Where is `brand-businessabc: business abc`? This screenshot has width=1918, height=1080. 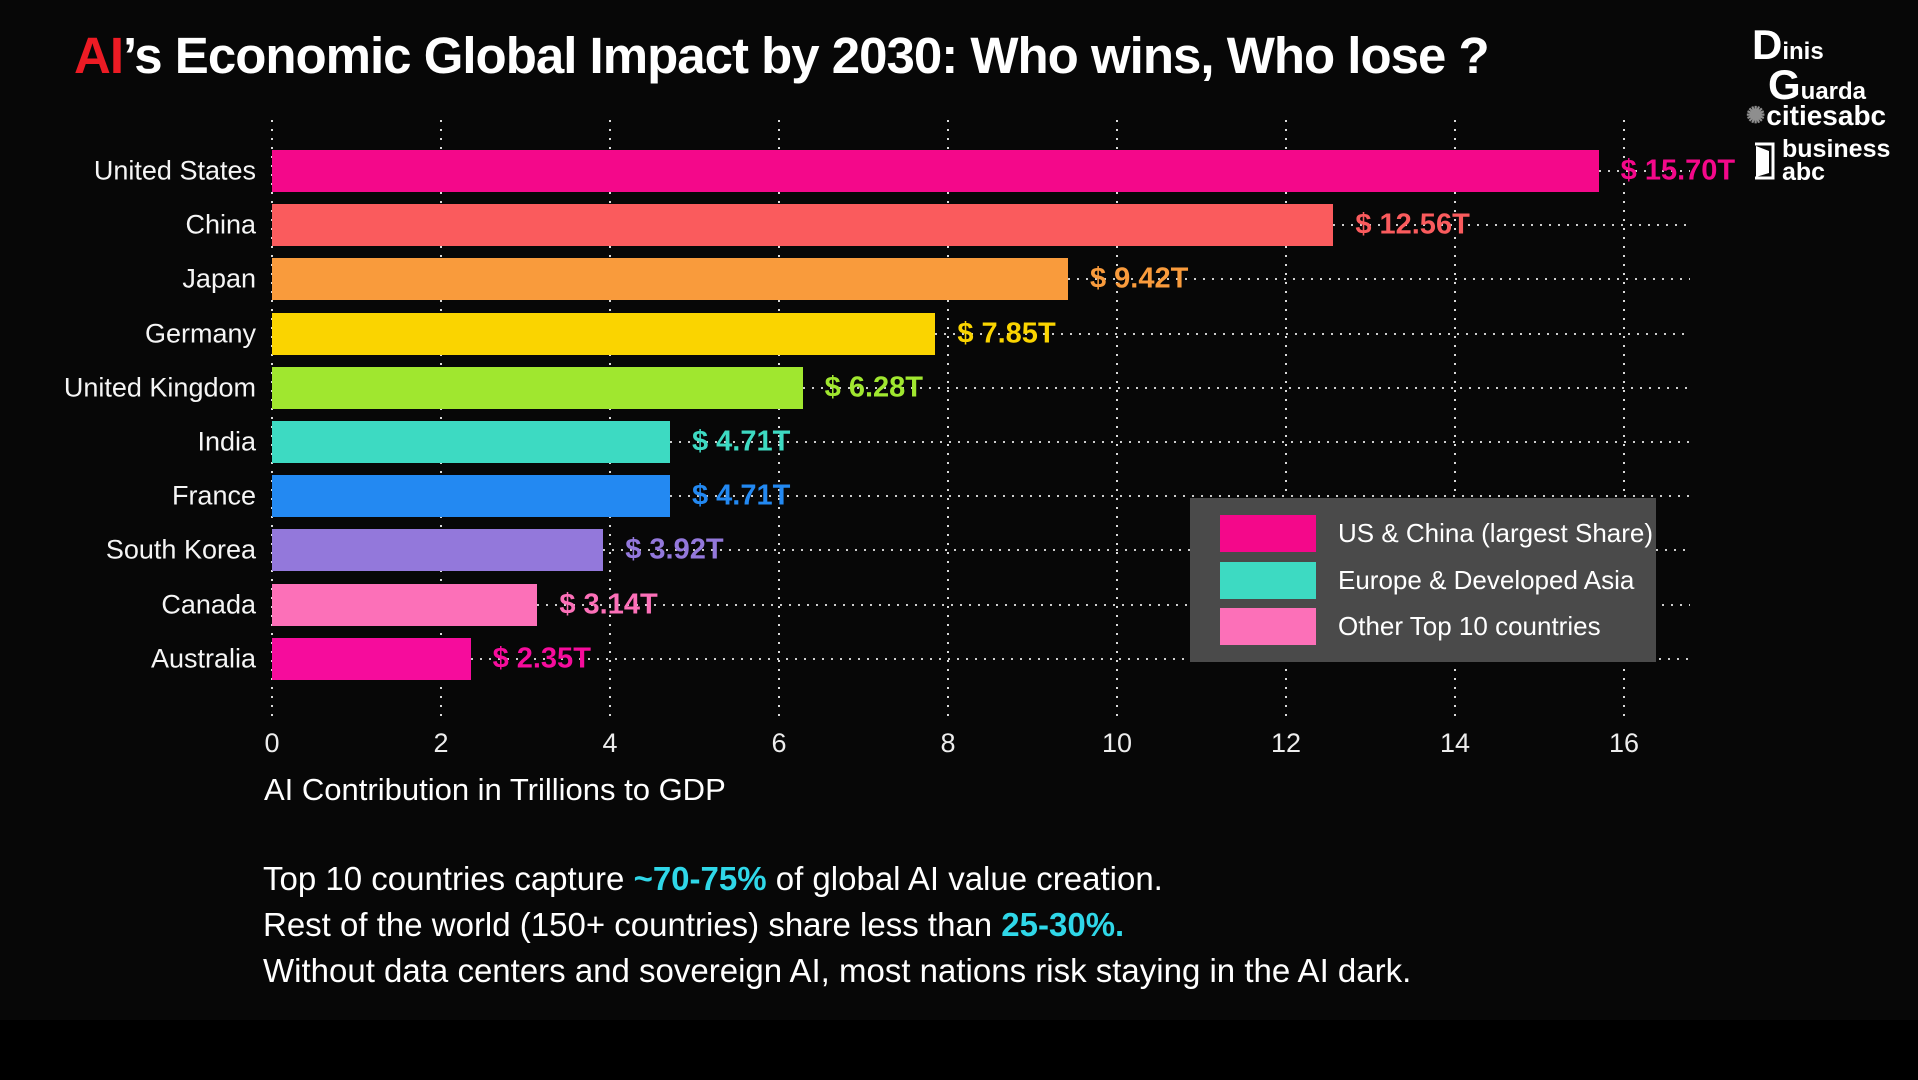 brand-businessabc: business abc is located at coordinates (1821, 160).